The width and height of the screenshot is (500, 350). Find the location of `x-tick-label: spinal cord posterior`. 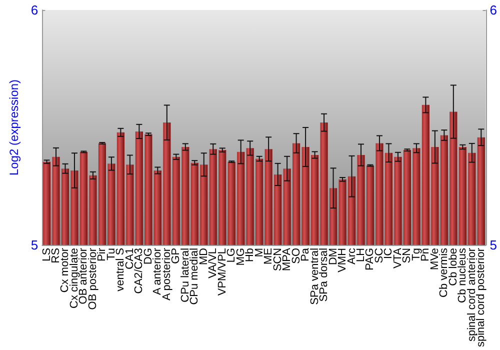

x-tick-label: spinal cord posterior is located at coordinates (481, 298).